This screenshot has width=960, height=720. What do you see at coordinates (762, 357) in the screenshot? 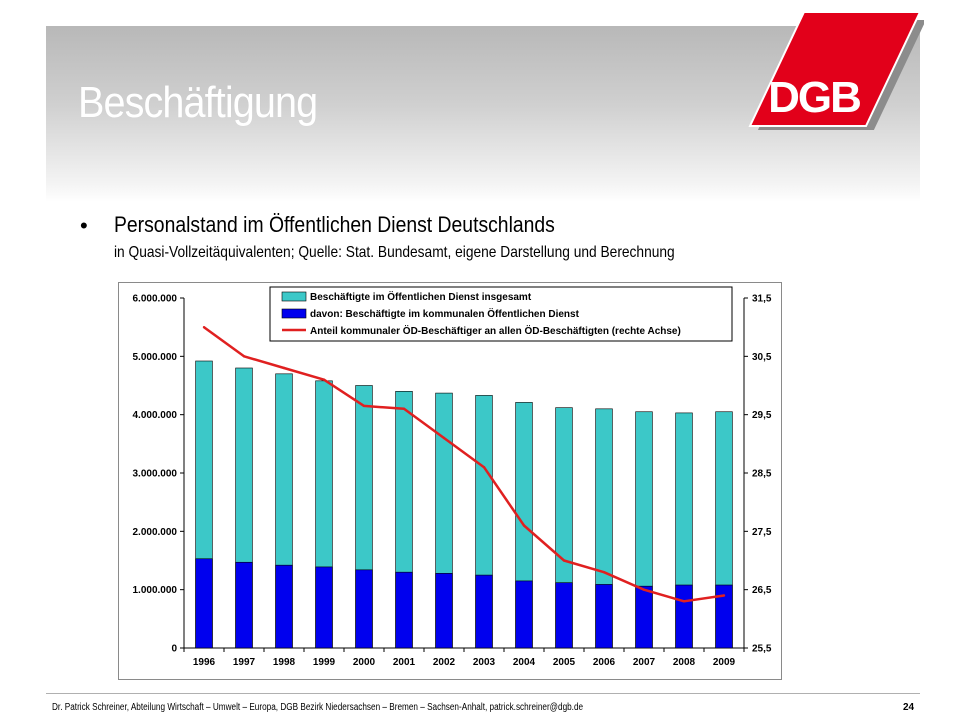
I see `y-right-tick-label: 30,5` at bounding box center [762, 357].